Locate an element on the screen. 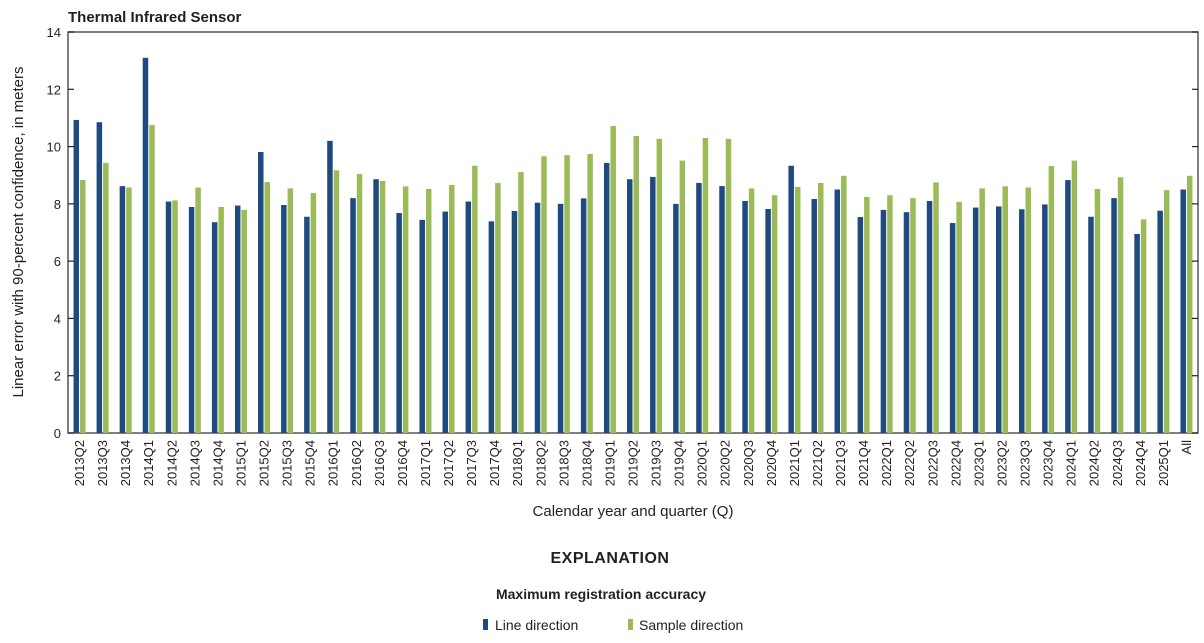 The image size is (1204, 643). bar-line-2015Q3 is located at coordinates (284, 319).